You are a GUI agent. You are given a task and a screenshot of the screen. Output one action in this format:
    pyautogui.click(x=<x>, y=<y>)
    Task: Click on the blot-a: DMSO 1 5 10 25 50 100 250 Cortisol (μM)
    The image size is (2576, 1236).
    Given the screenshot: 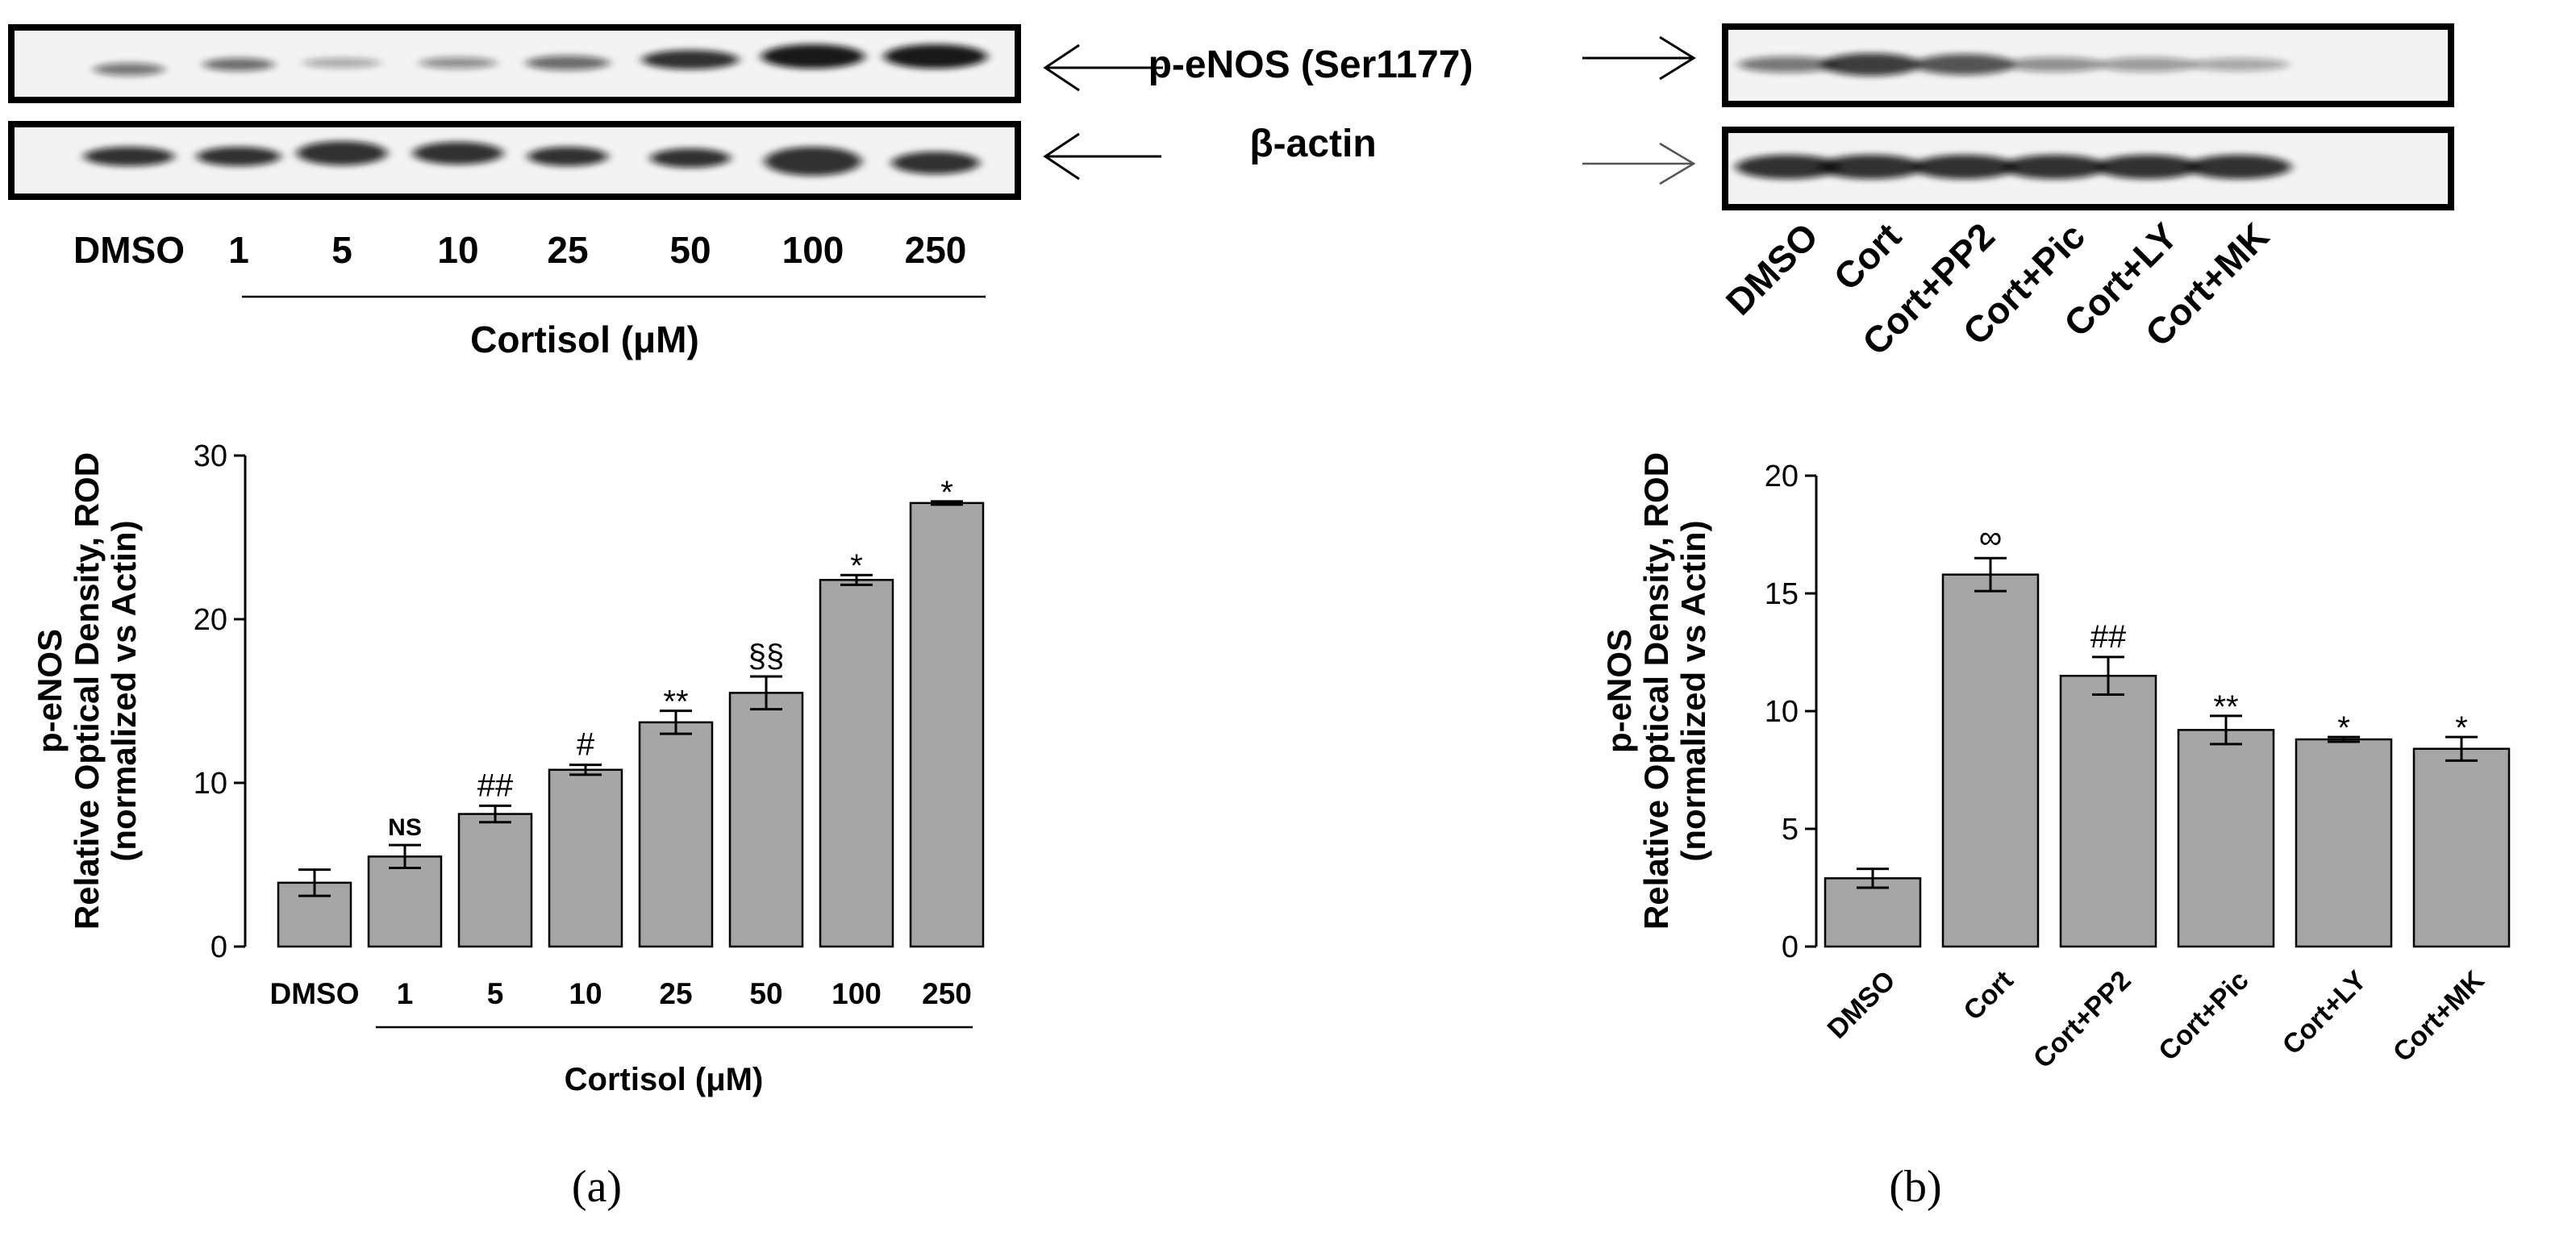 What is the action you would take?
    pyautogui.click(x=514, y=192)
    